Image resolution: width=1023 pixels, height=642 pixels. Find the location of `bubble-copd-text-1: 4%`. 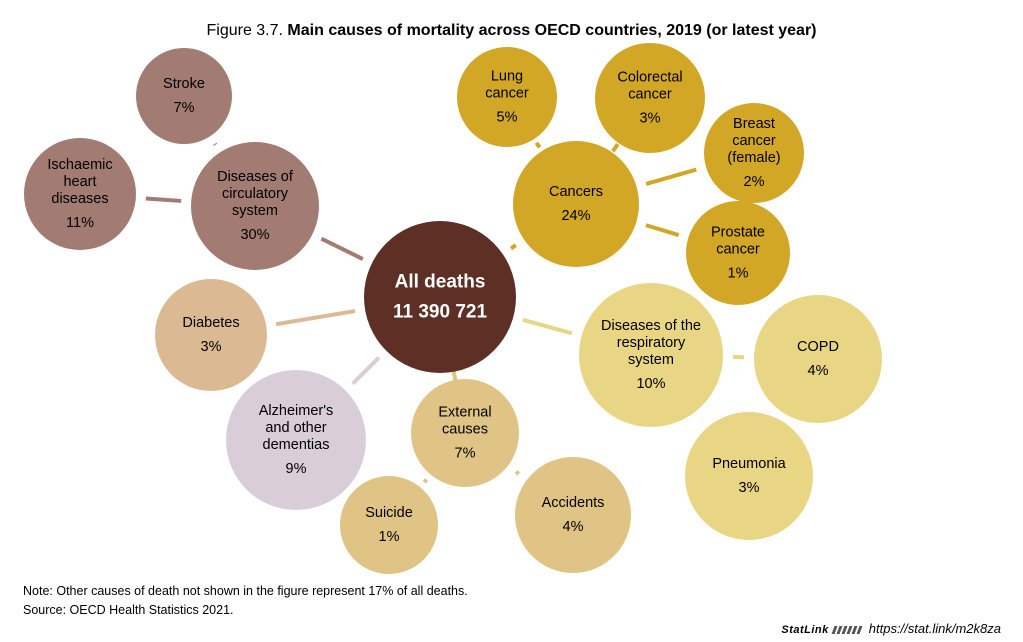

bubble-copd-text-1: 4% is located at coordinates (818, 371).